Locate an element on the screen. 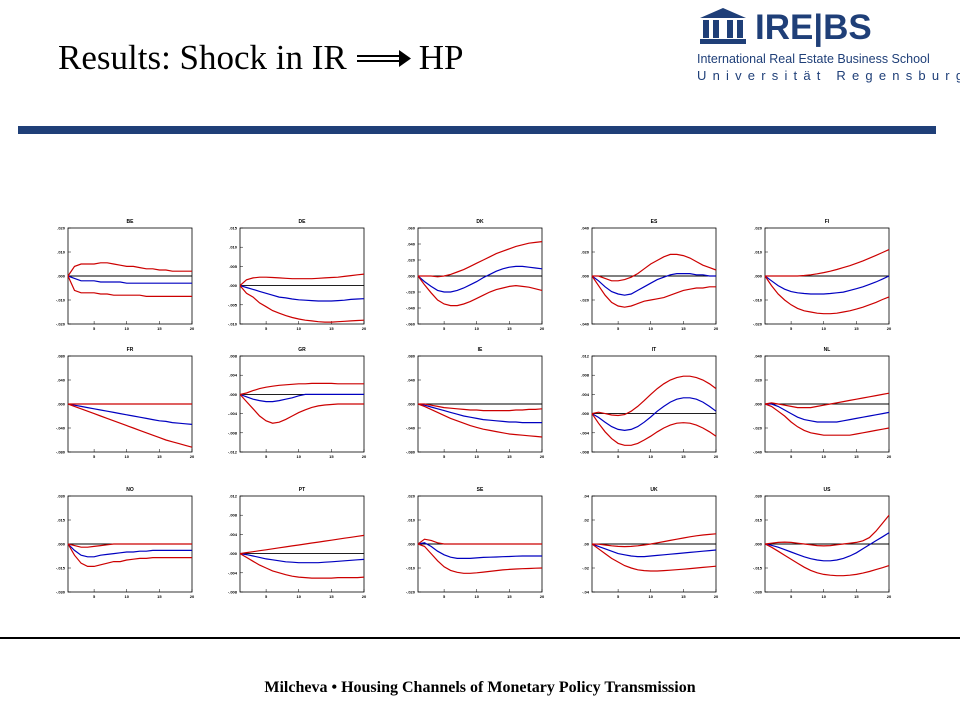 This screenshot has width=960, height=720. slide-title: Results: Shock in IR HP is located at coordinates (261, 57).